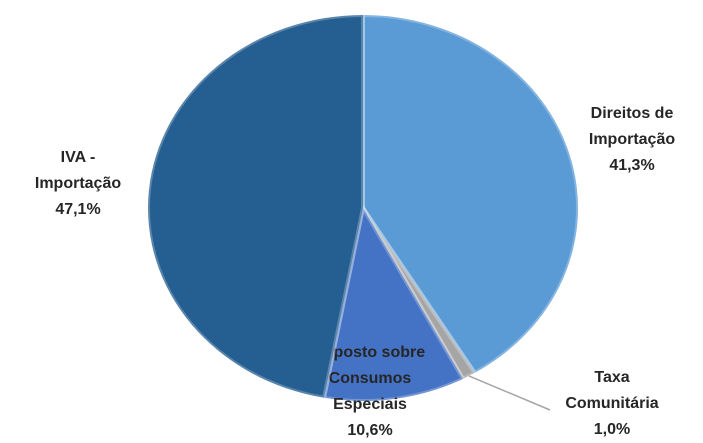 This screenshot has height=443, width=703. Describe the element at coordinates (632, 126) in the screenshot. I see `slice-label: Direitos de Importação` at that location.